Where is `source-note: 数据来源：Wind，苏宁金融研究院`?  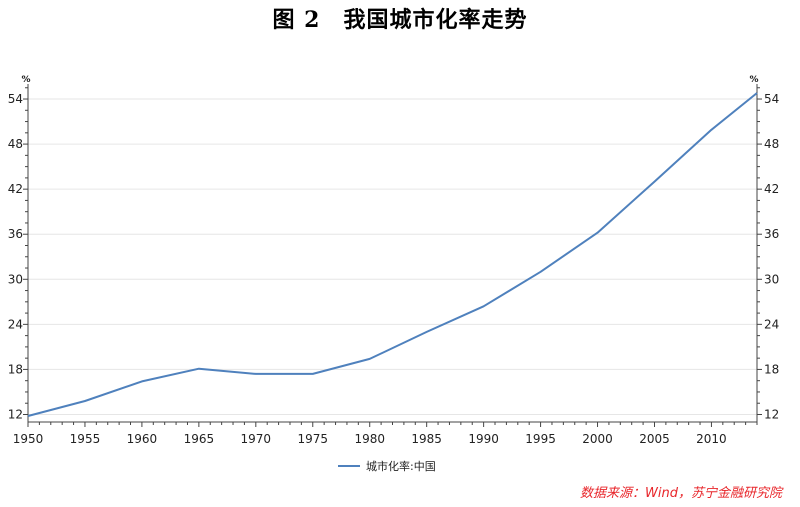
source-note: 数据来源：Wind，苏宁金融研究院 is located at coordinates (681, 493).